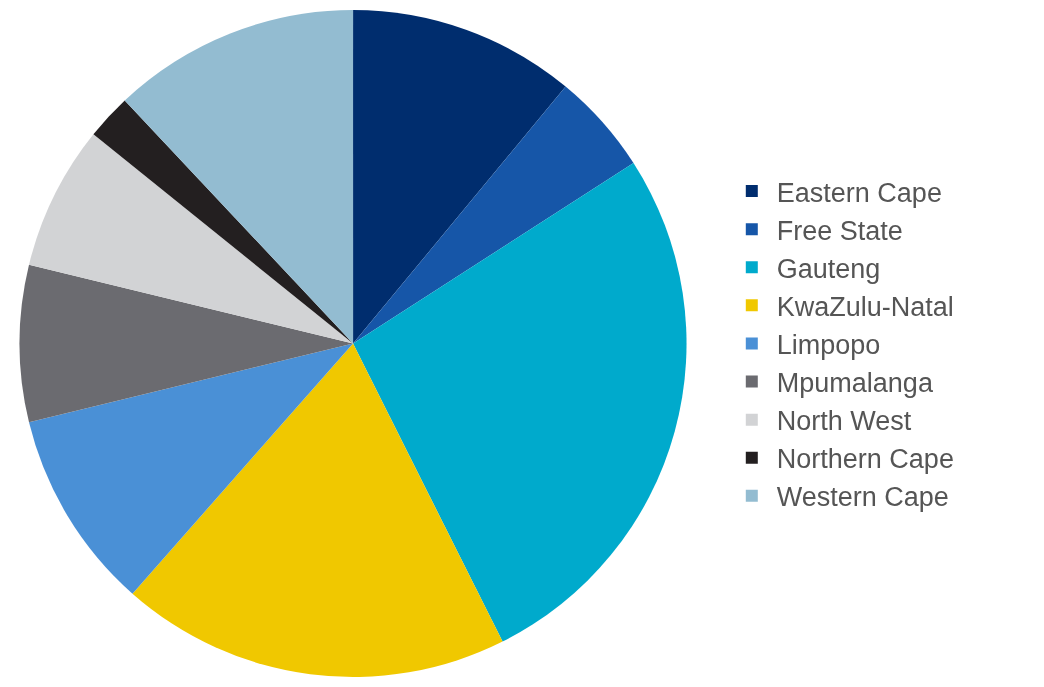 The image size is (1044, 687). I want to click on legend-label: KwaZulu-Natal, so click(865, 306).